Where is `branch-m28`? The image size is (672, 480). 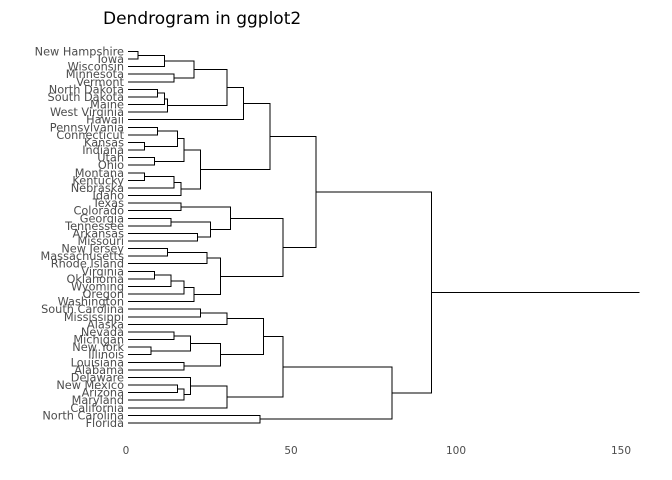 branch-m28 is located at coordinates (150, 280).